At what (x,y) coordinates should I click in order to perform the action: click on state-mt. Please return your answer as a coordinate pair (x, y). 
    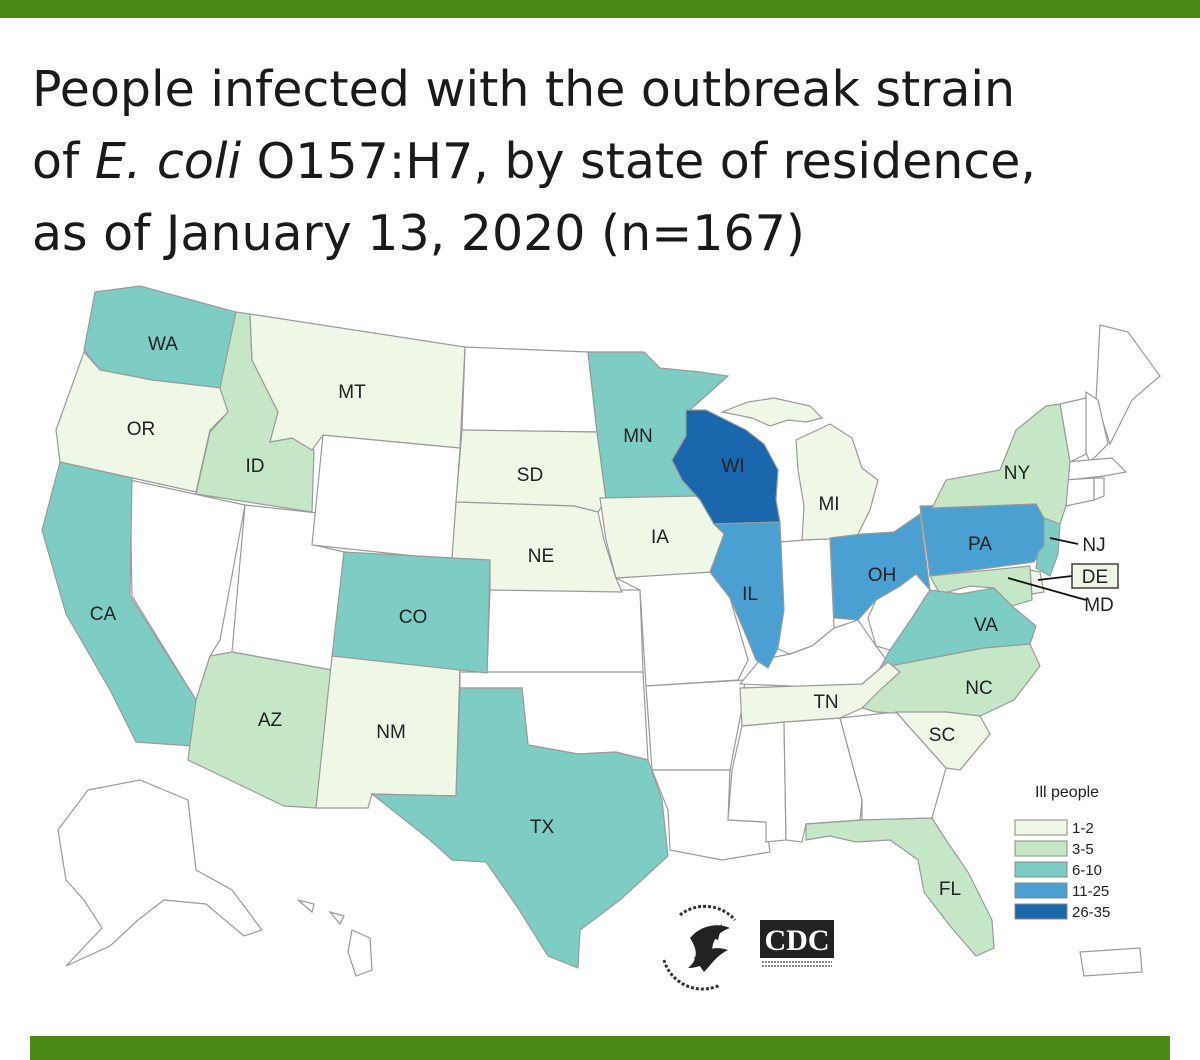
    Looking at the image, I should click on (357, 382).